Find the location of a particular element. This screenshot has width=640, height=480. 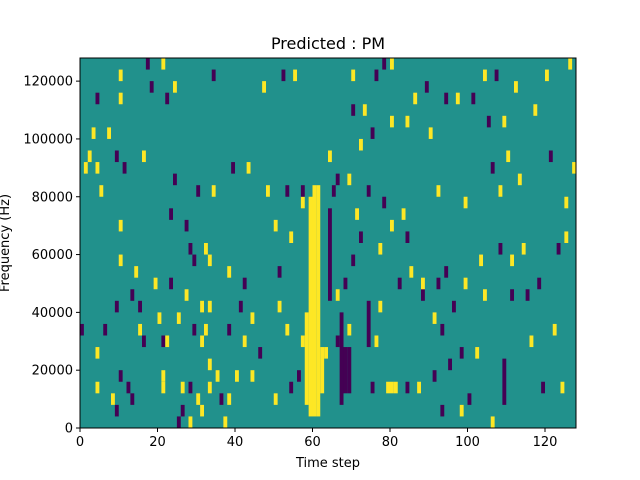

x-tick-label-6: 120 is located at coordinates (545, 442).